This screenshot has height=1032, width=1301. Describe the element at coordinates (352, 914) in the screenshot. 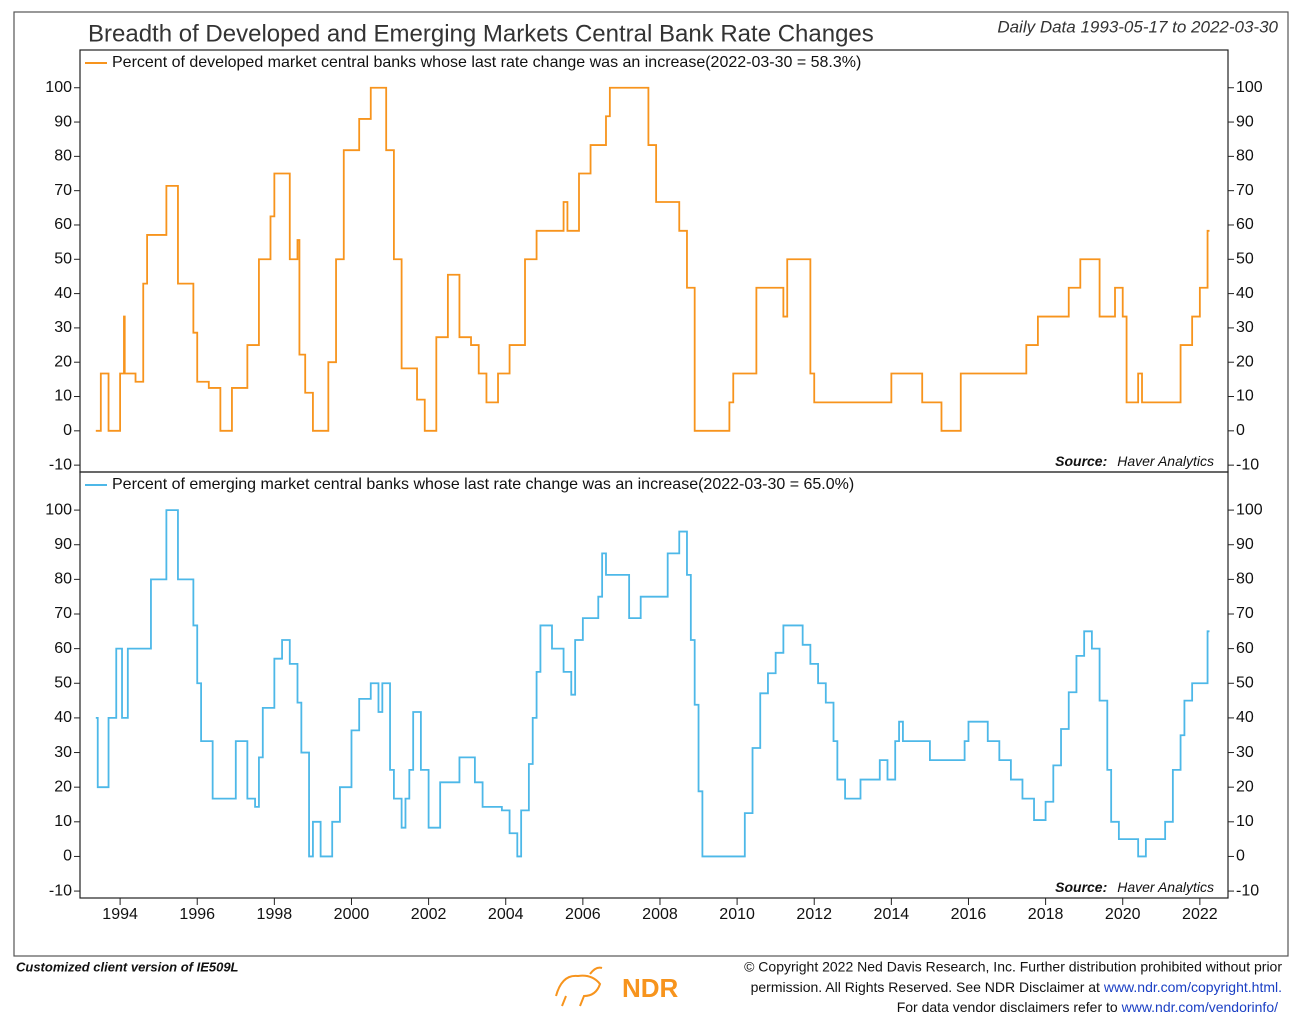

I see `x-tick-label: 2000` at that location.